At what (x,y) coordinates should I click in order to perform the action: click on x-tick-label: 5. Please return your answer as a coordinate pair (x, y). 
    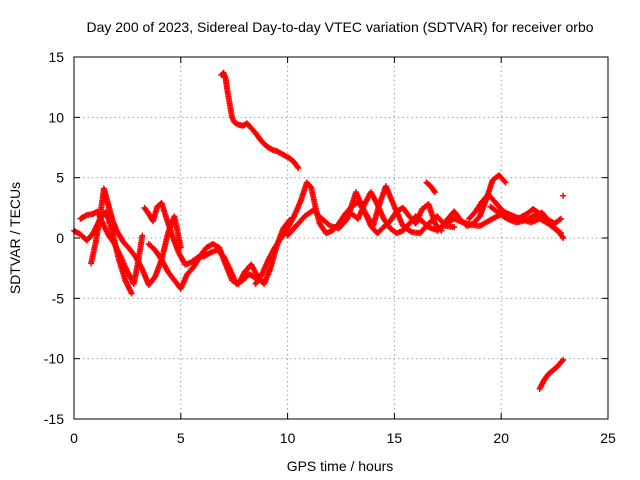
    Looking at the image, I should click on (181, 438).